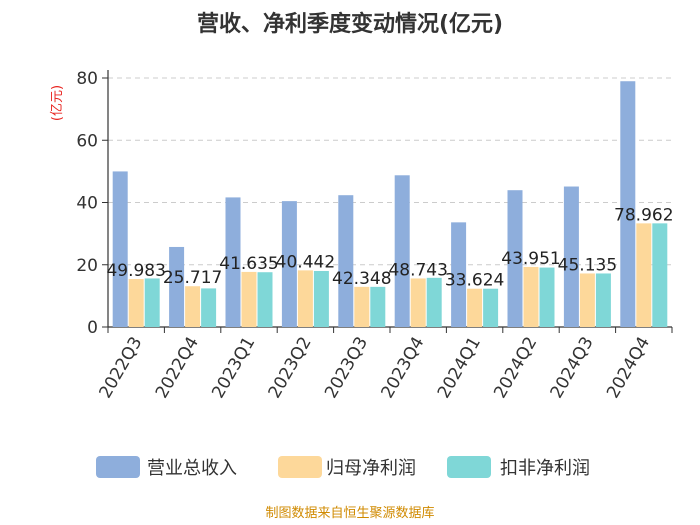 This screenshot has width=700, height=525. What do you see at coordinates (475, 307) in the screenshot?
I see `bar-归母净利润-2024Q1` at bounding box center [475, 307].